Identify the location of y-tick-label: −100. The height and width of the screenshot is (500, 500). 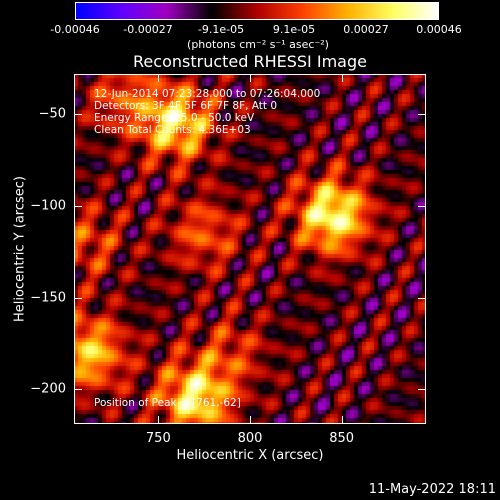
(48, 206).